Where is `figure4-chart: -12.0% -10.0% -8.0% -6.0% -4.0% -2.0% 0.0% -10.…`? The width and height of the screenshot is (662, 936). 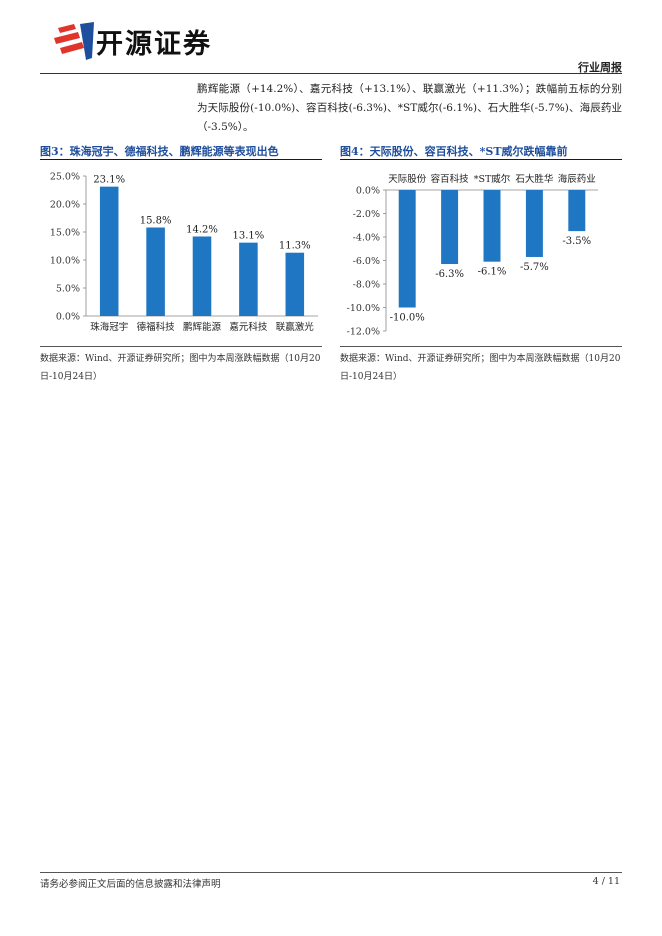
figure4-chart: -12.0% -10.0% -8.0% -6.0% -4.0% -2.0% 0.0% -10.… is located at coordinates (472, 255).